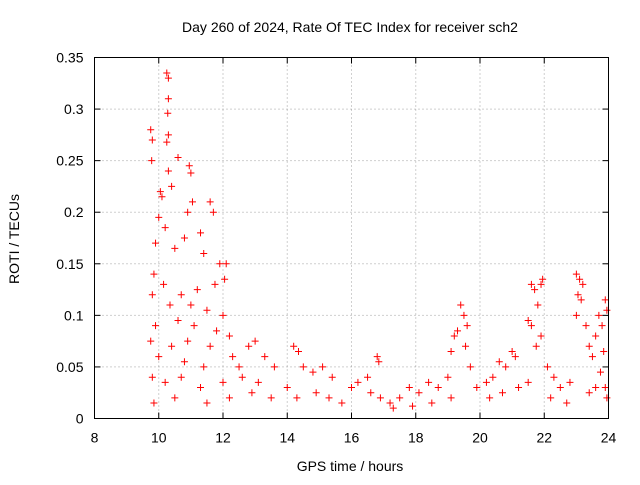 Image resolution: width=640 pixels, height=485 pixels. I want to click on x-tick-label: 20, so click(480, 438).